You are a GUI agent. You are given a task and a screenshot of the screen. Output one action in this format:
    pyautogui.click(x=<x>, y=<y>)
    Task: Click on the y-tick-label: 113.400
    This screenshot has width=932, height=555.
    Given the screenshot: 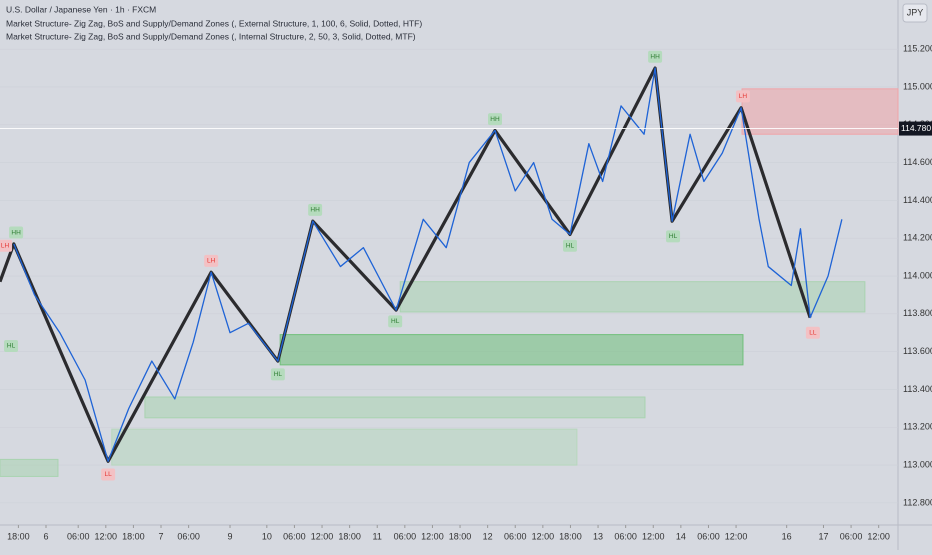 What is the action you would take?
    pyautogui.click(x=917, y=389)
    